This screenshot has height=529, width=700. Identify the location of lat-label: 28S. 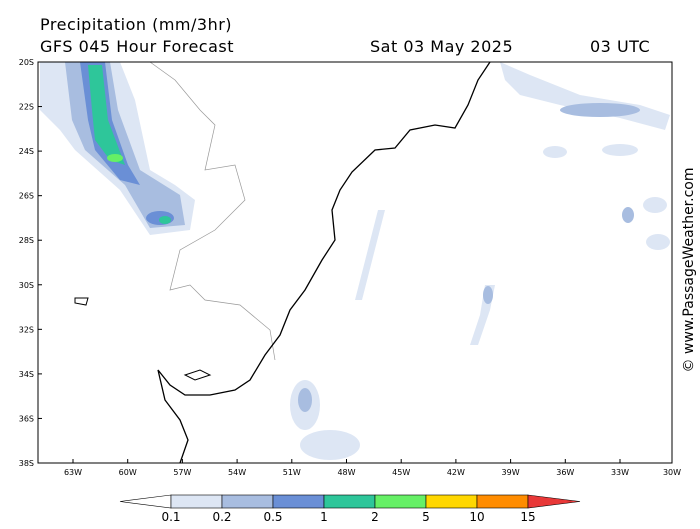
(26, 240).